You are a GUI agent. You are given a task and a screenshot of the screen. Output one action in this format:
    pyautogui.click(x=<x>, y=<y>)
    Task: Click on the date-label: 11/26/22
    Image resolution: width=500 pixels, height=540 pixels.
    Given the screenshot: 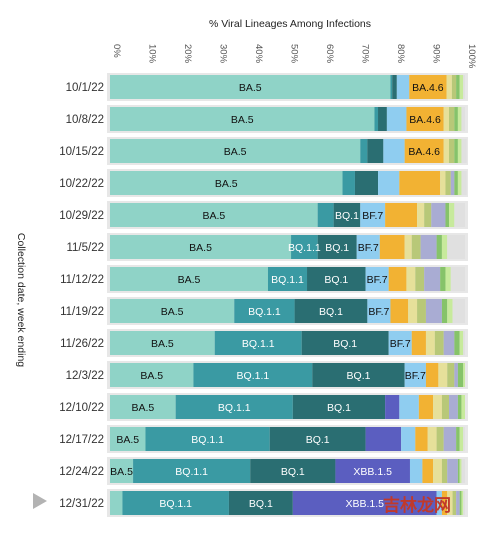 What is the action you would take?
    pyautogui.click(x=82, y=344)
    